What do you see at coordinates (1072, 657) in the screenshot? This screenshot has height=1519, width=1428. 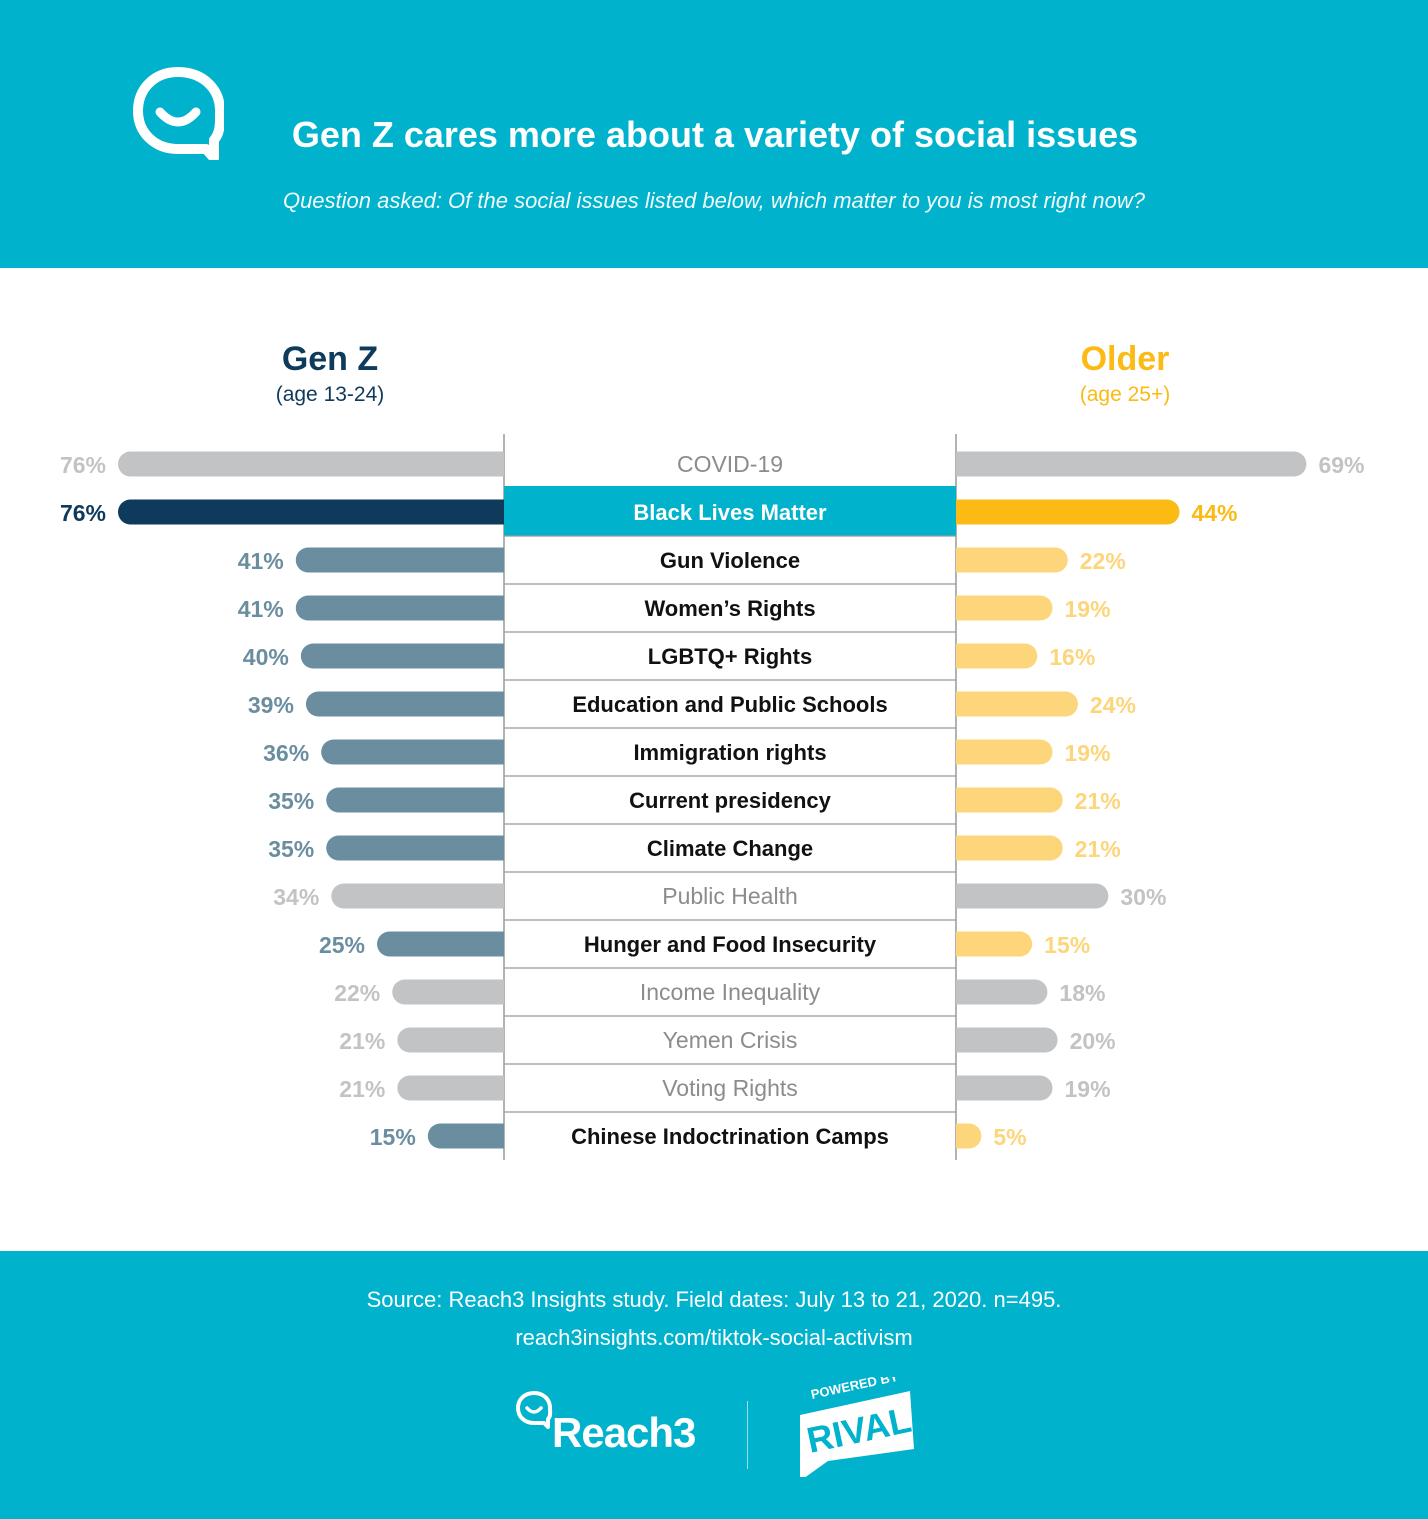 I see `older-value-label: 16%` at bounding box center [1072, 657].